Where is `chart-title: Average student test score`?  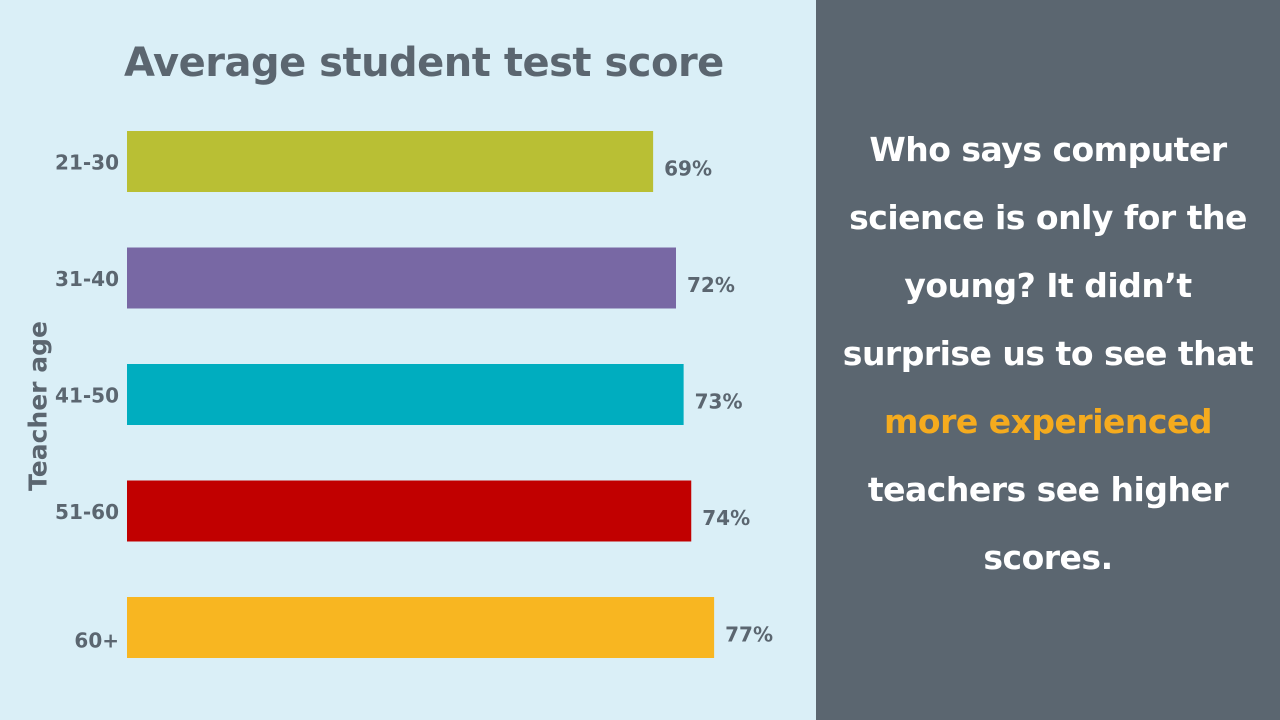
chart-title: Average student test score is located at coordinates (424, 63).